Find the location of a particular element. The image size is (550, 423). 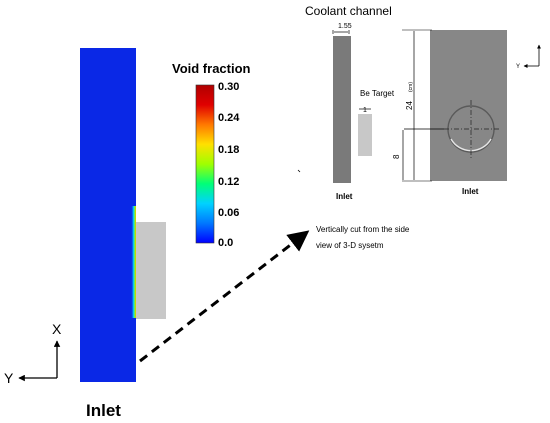

colorbar-tick-0: 0.30 is located at coordinates (228, 87).